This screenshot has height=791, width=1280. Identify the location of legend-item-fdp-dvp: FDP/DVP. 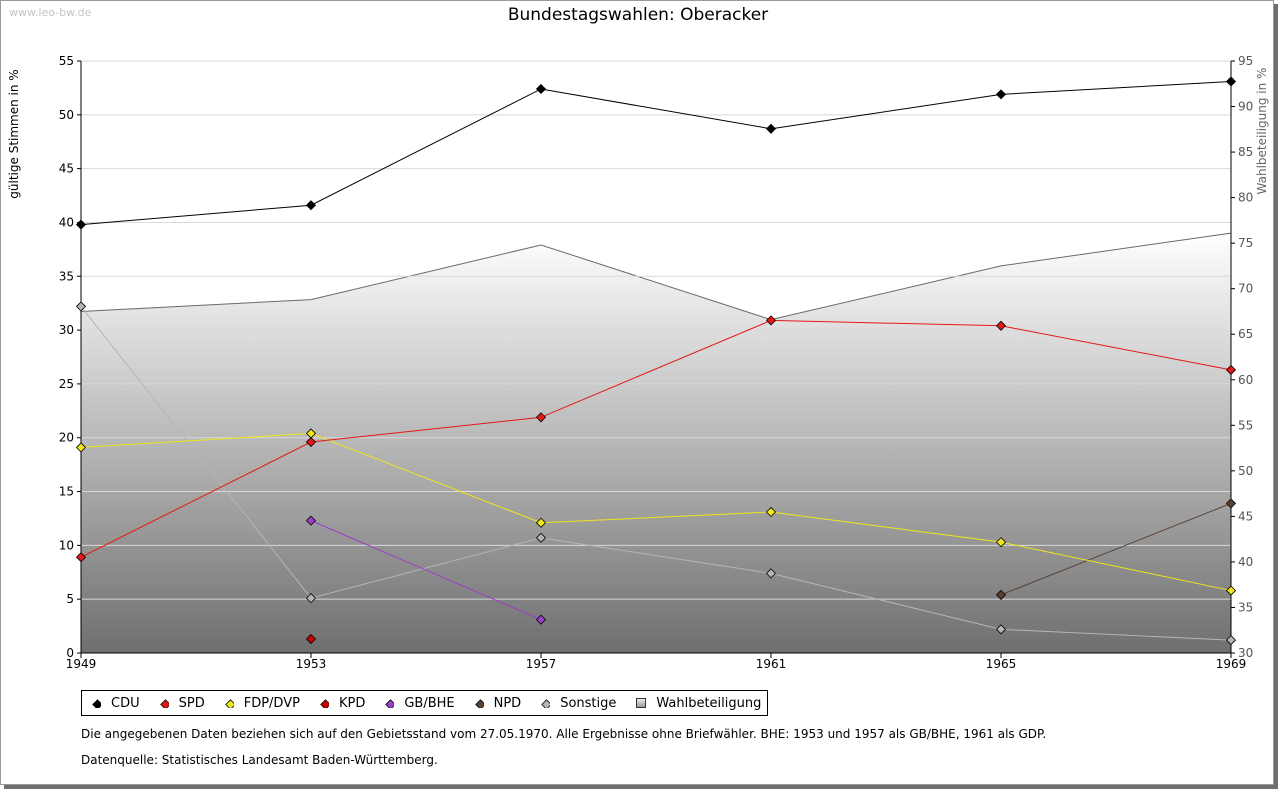
(260, 703).